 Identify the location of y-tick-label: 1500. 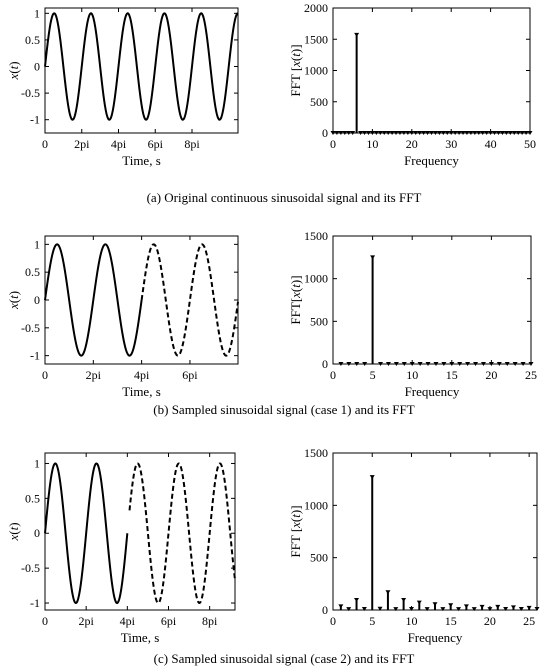
(316, 236).